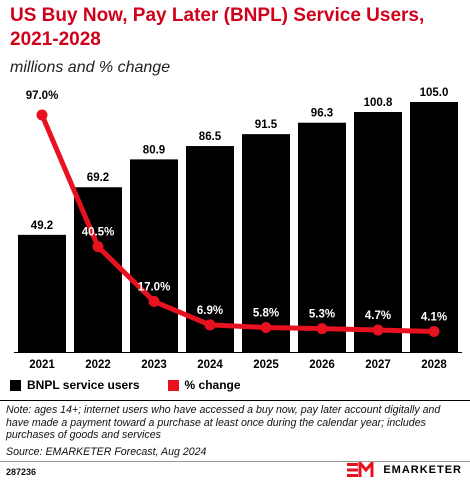 The width and height of the screenshot is (470, 485). Describe the element at coordinates (173, 385) in the screenshot. I see `legend-swatch-line` at that location.